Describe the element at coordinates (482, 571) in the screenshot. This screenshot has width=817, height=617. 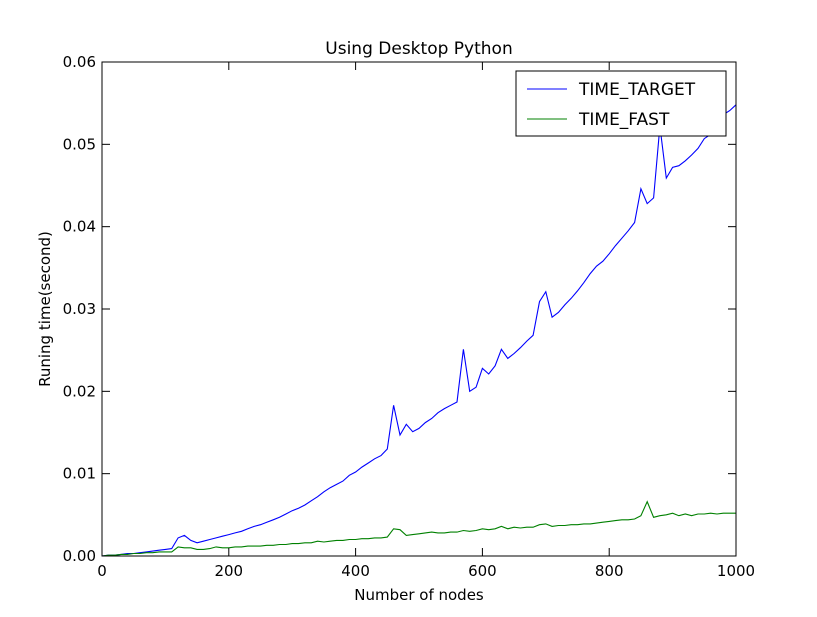
I see `x-tick-label: 600` at that location.